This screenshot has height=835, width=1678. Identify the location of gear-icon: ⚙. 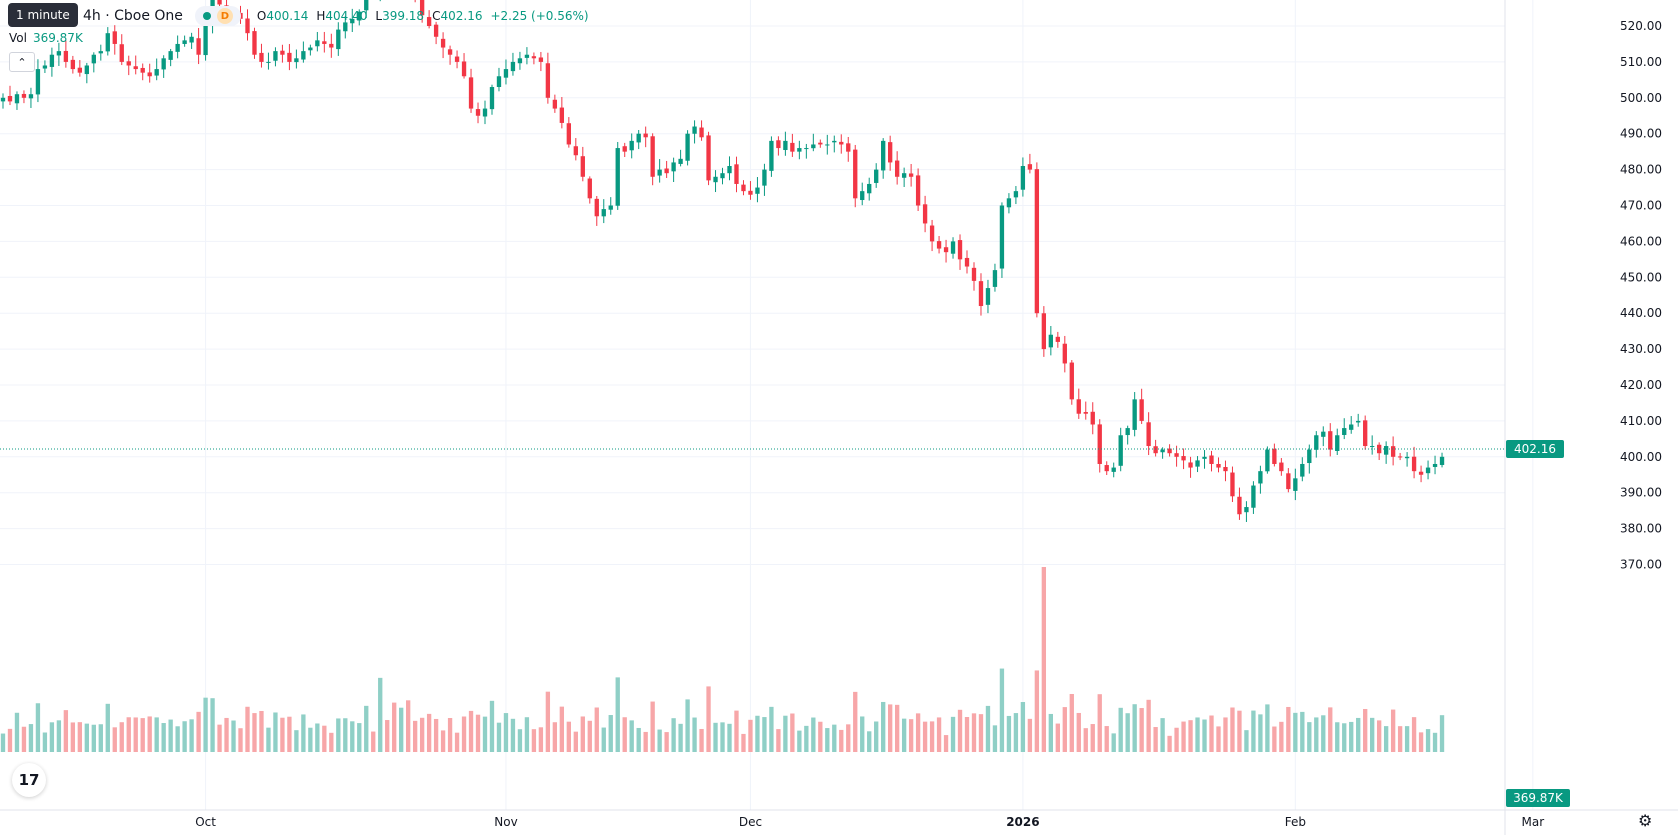
(1645, 820).